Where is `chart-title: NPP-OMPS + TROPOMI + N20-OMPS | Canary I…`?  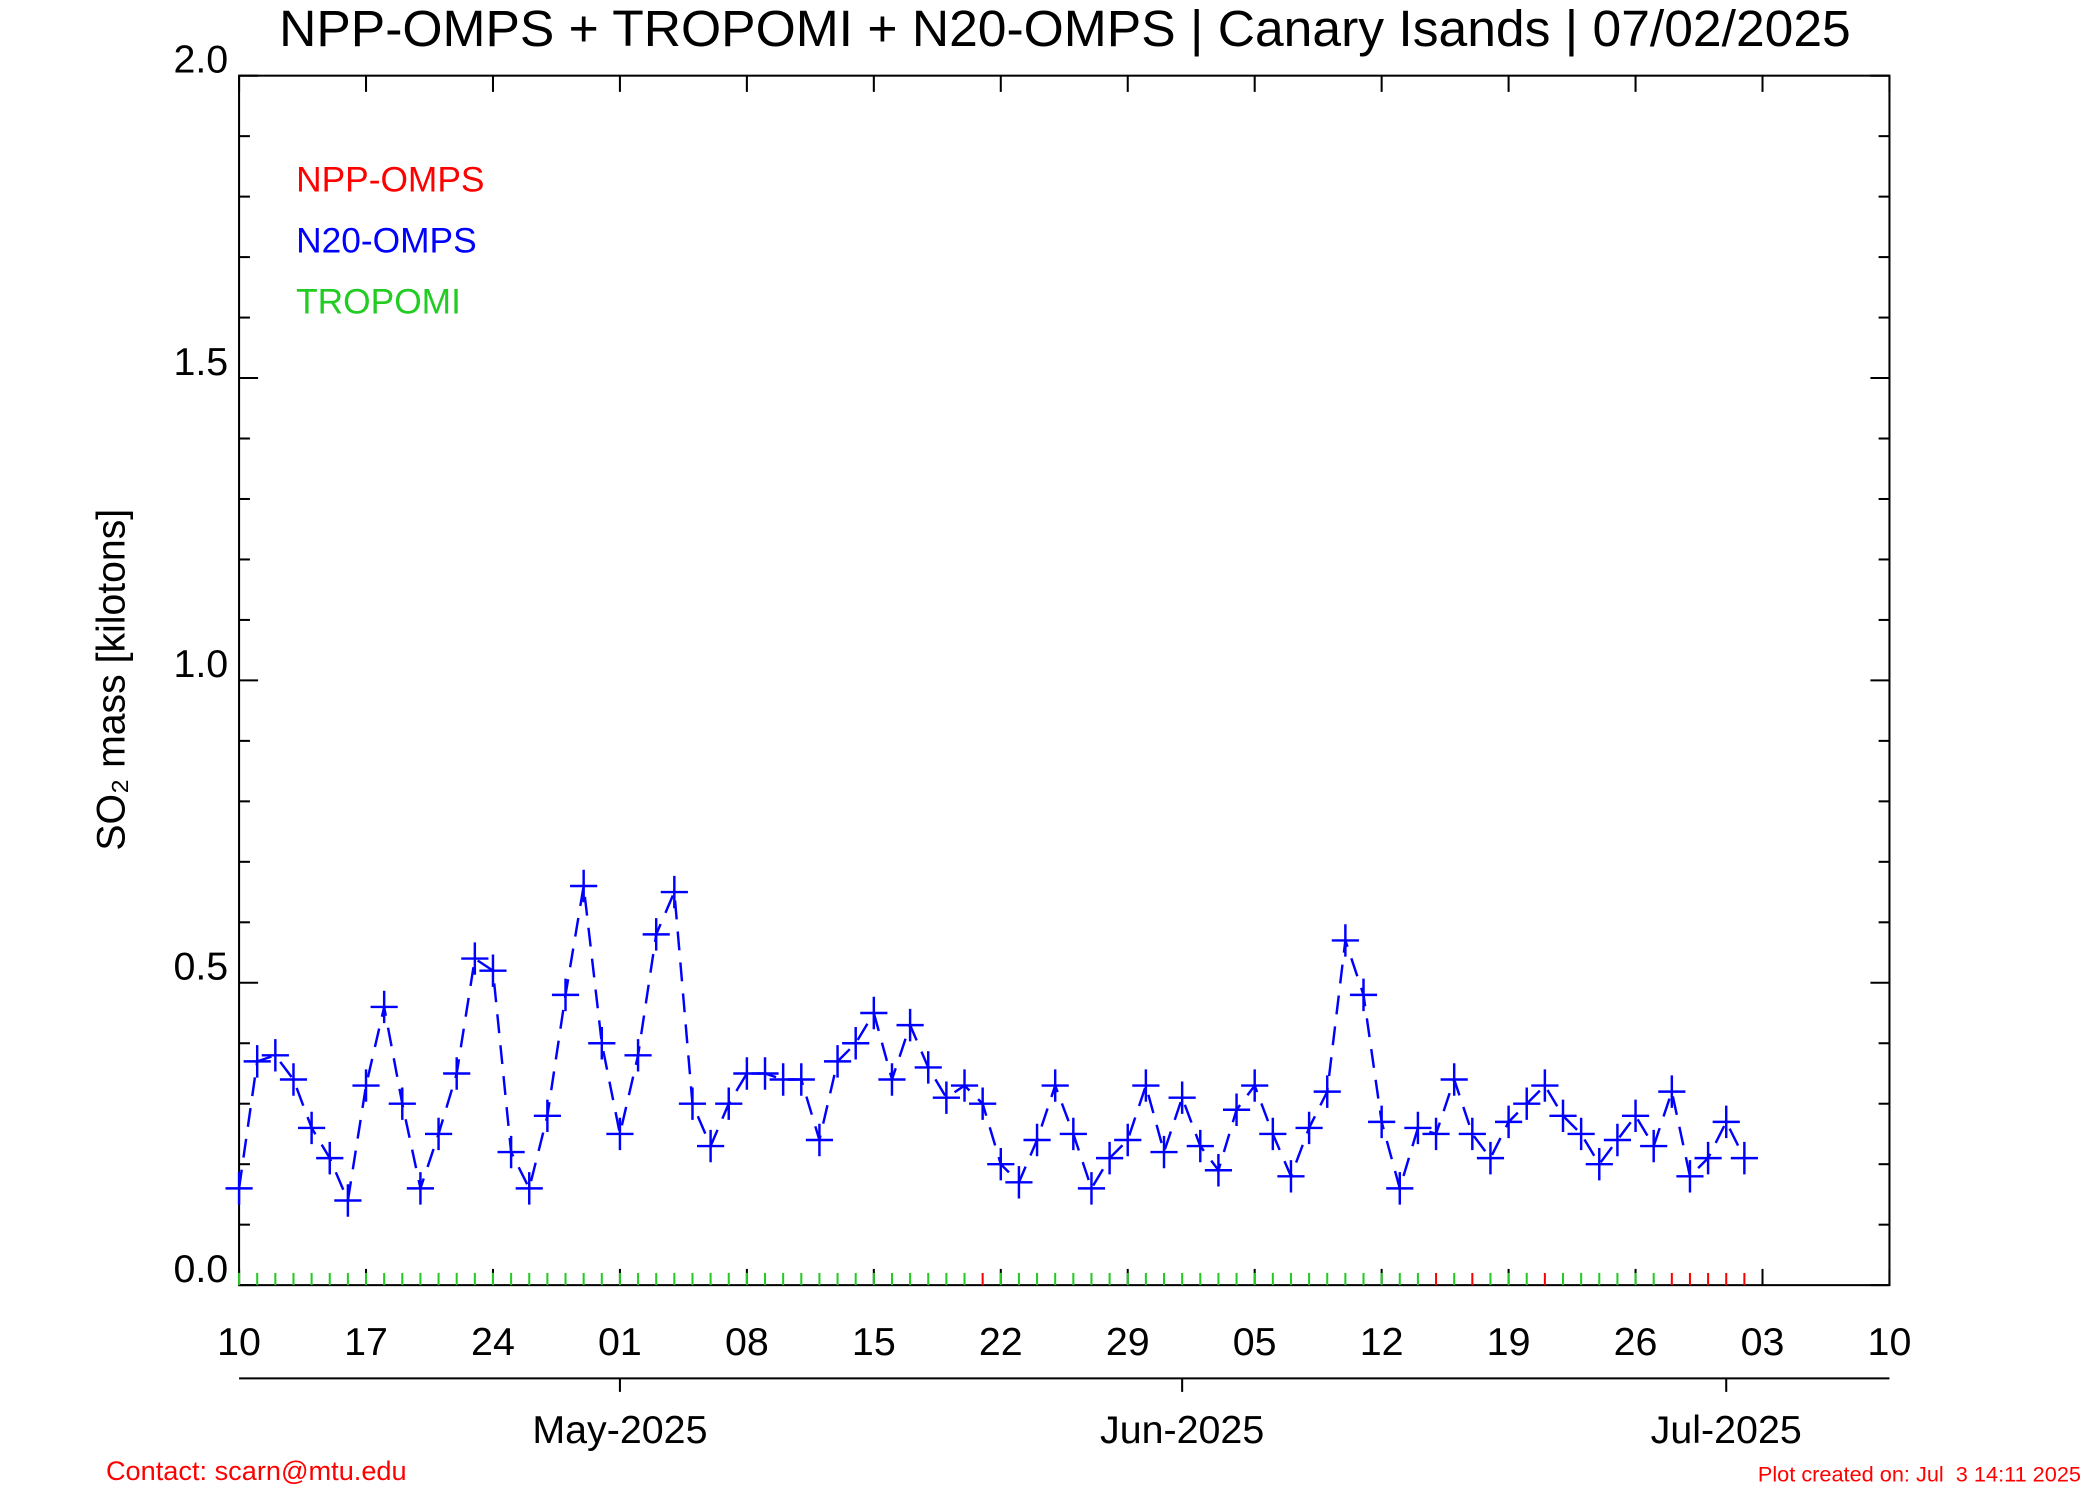 chart-title: NPP-OMPS + TROPOMI + N20-OMPS | Canary I… is located at coordinates (1065, 28).